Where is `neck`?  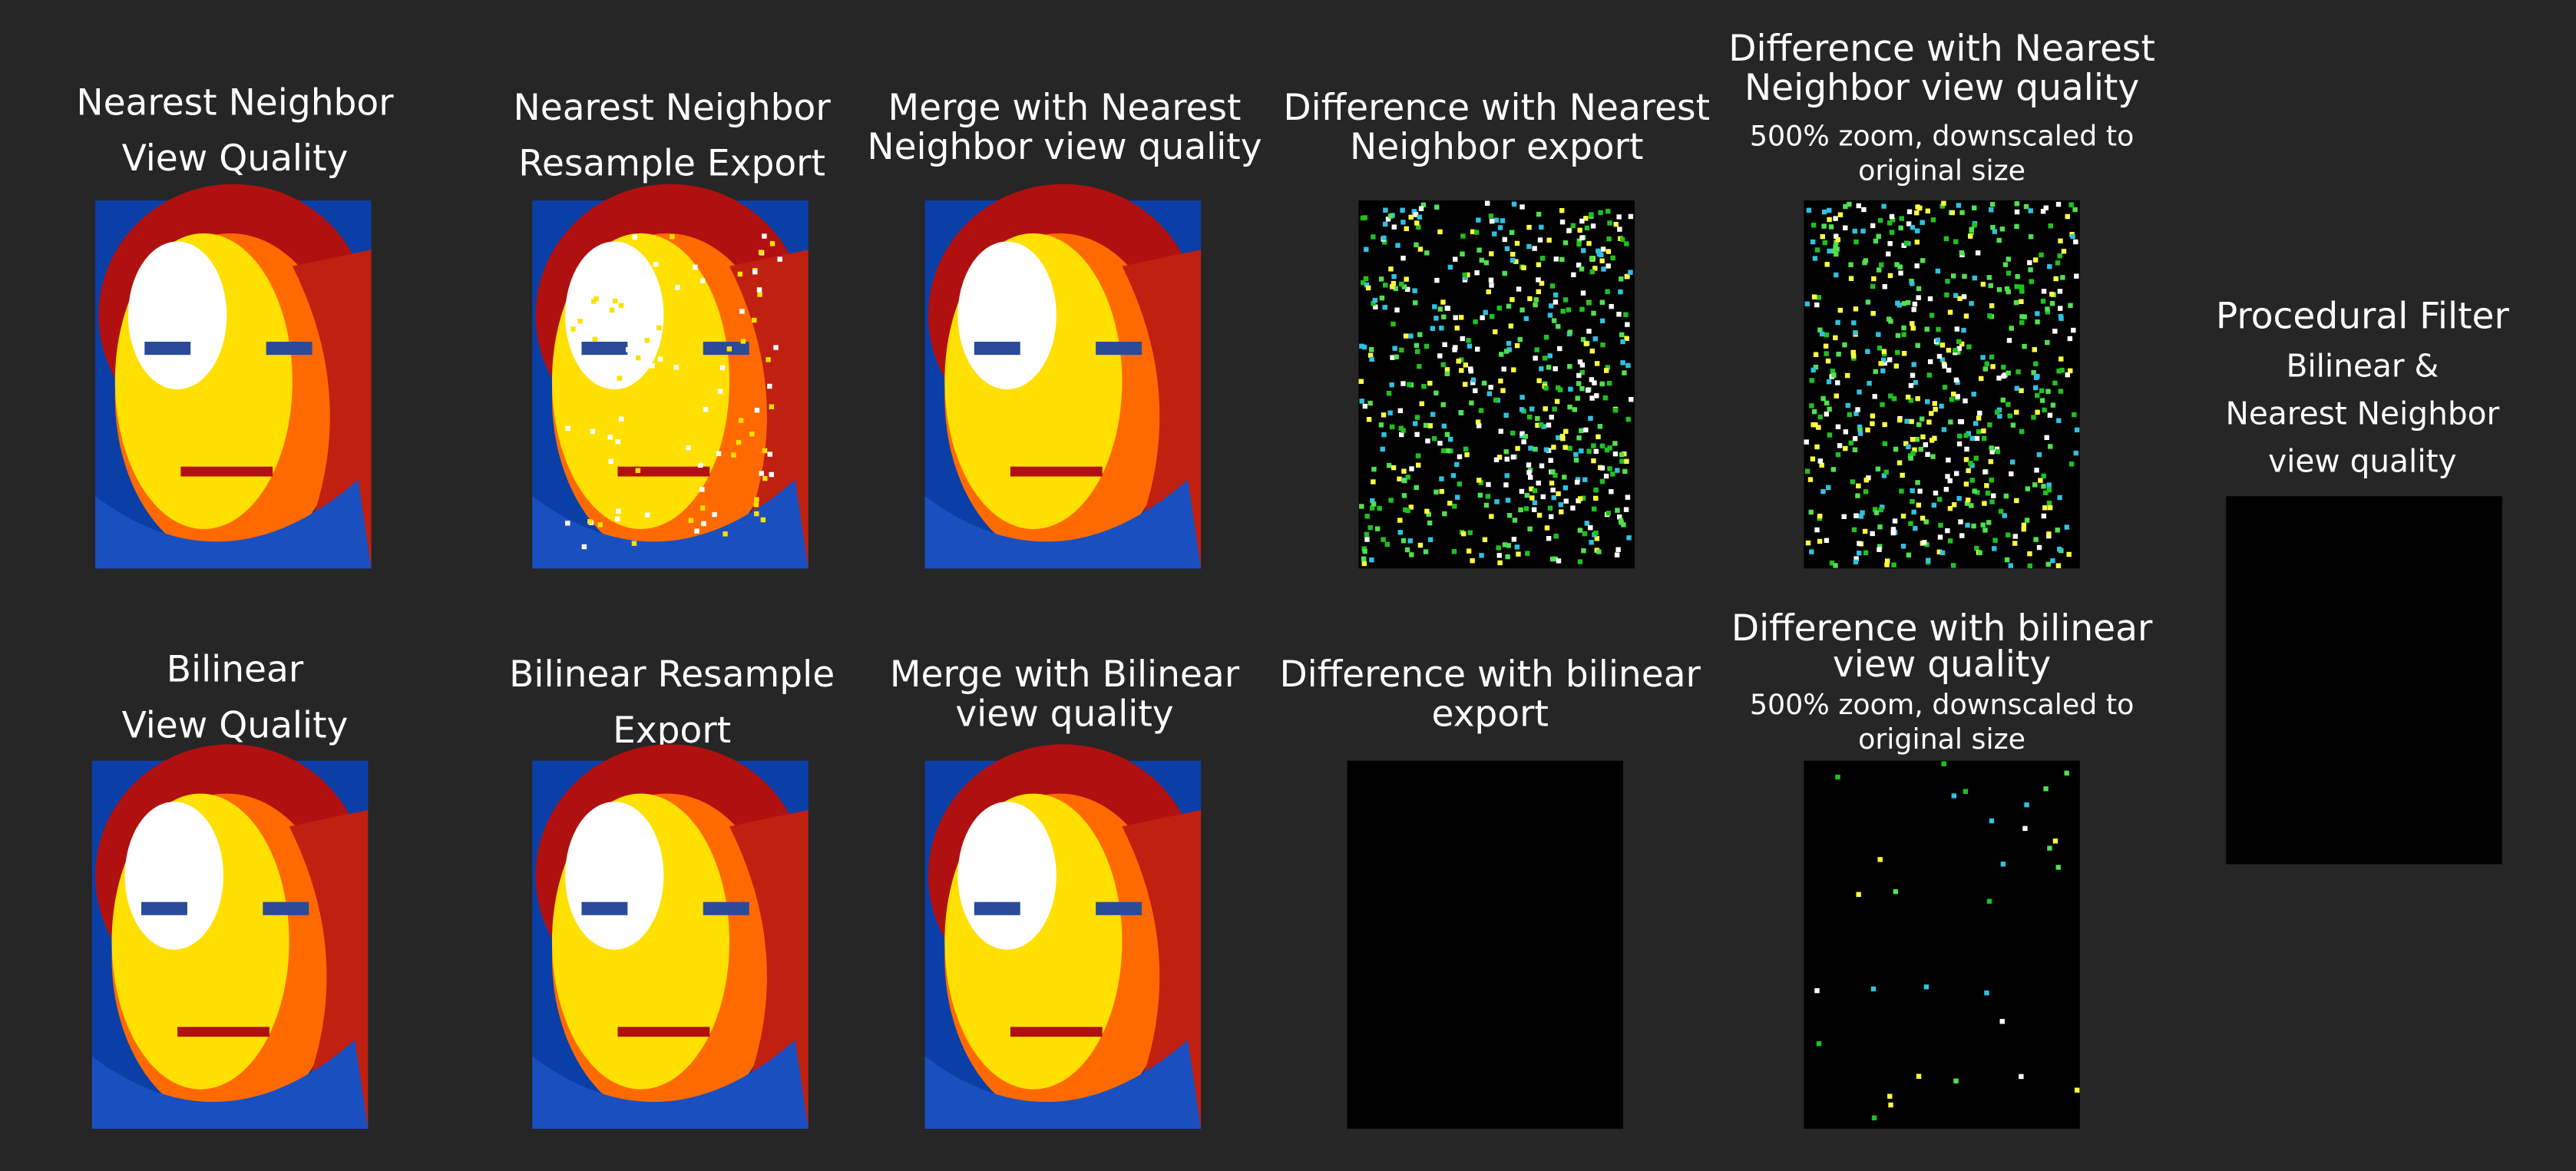 neck is located at coordinates (670, 1084).